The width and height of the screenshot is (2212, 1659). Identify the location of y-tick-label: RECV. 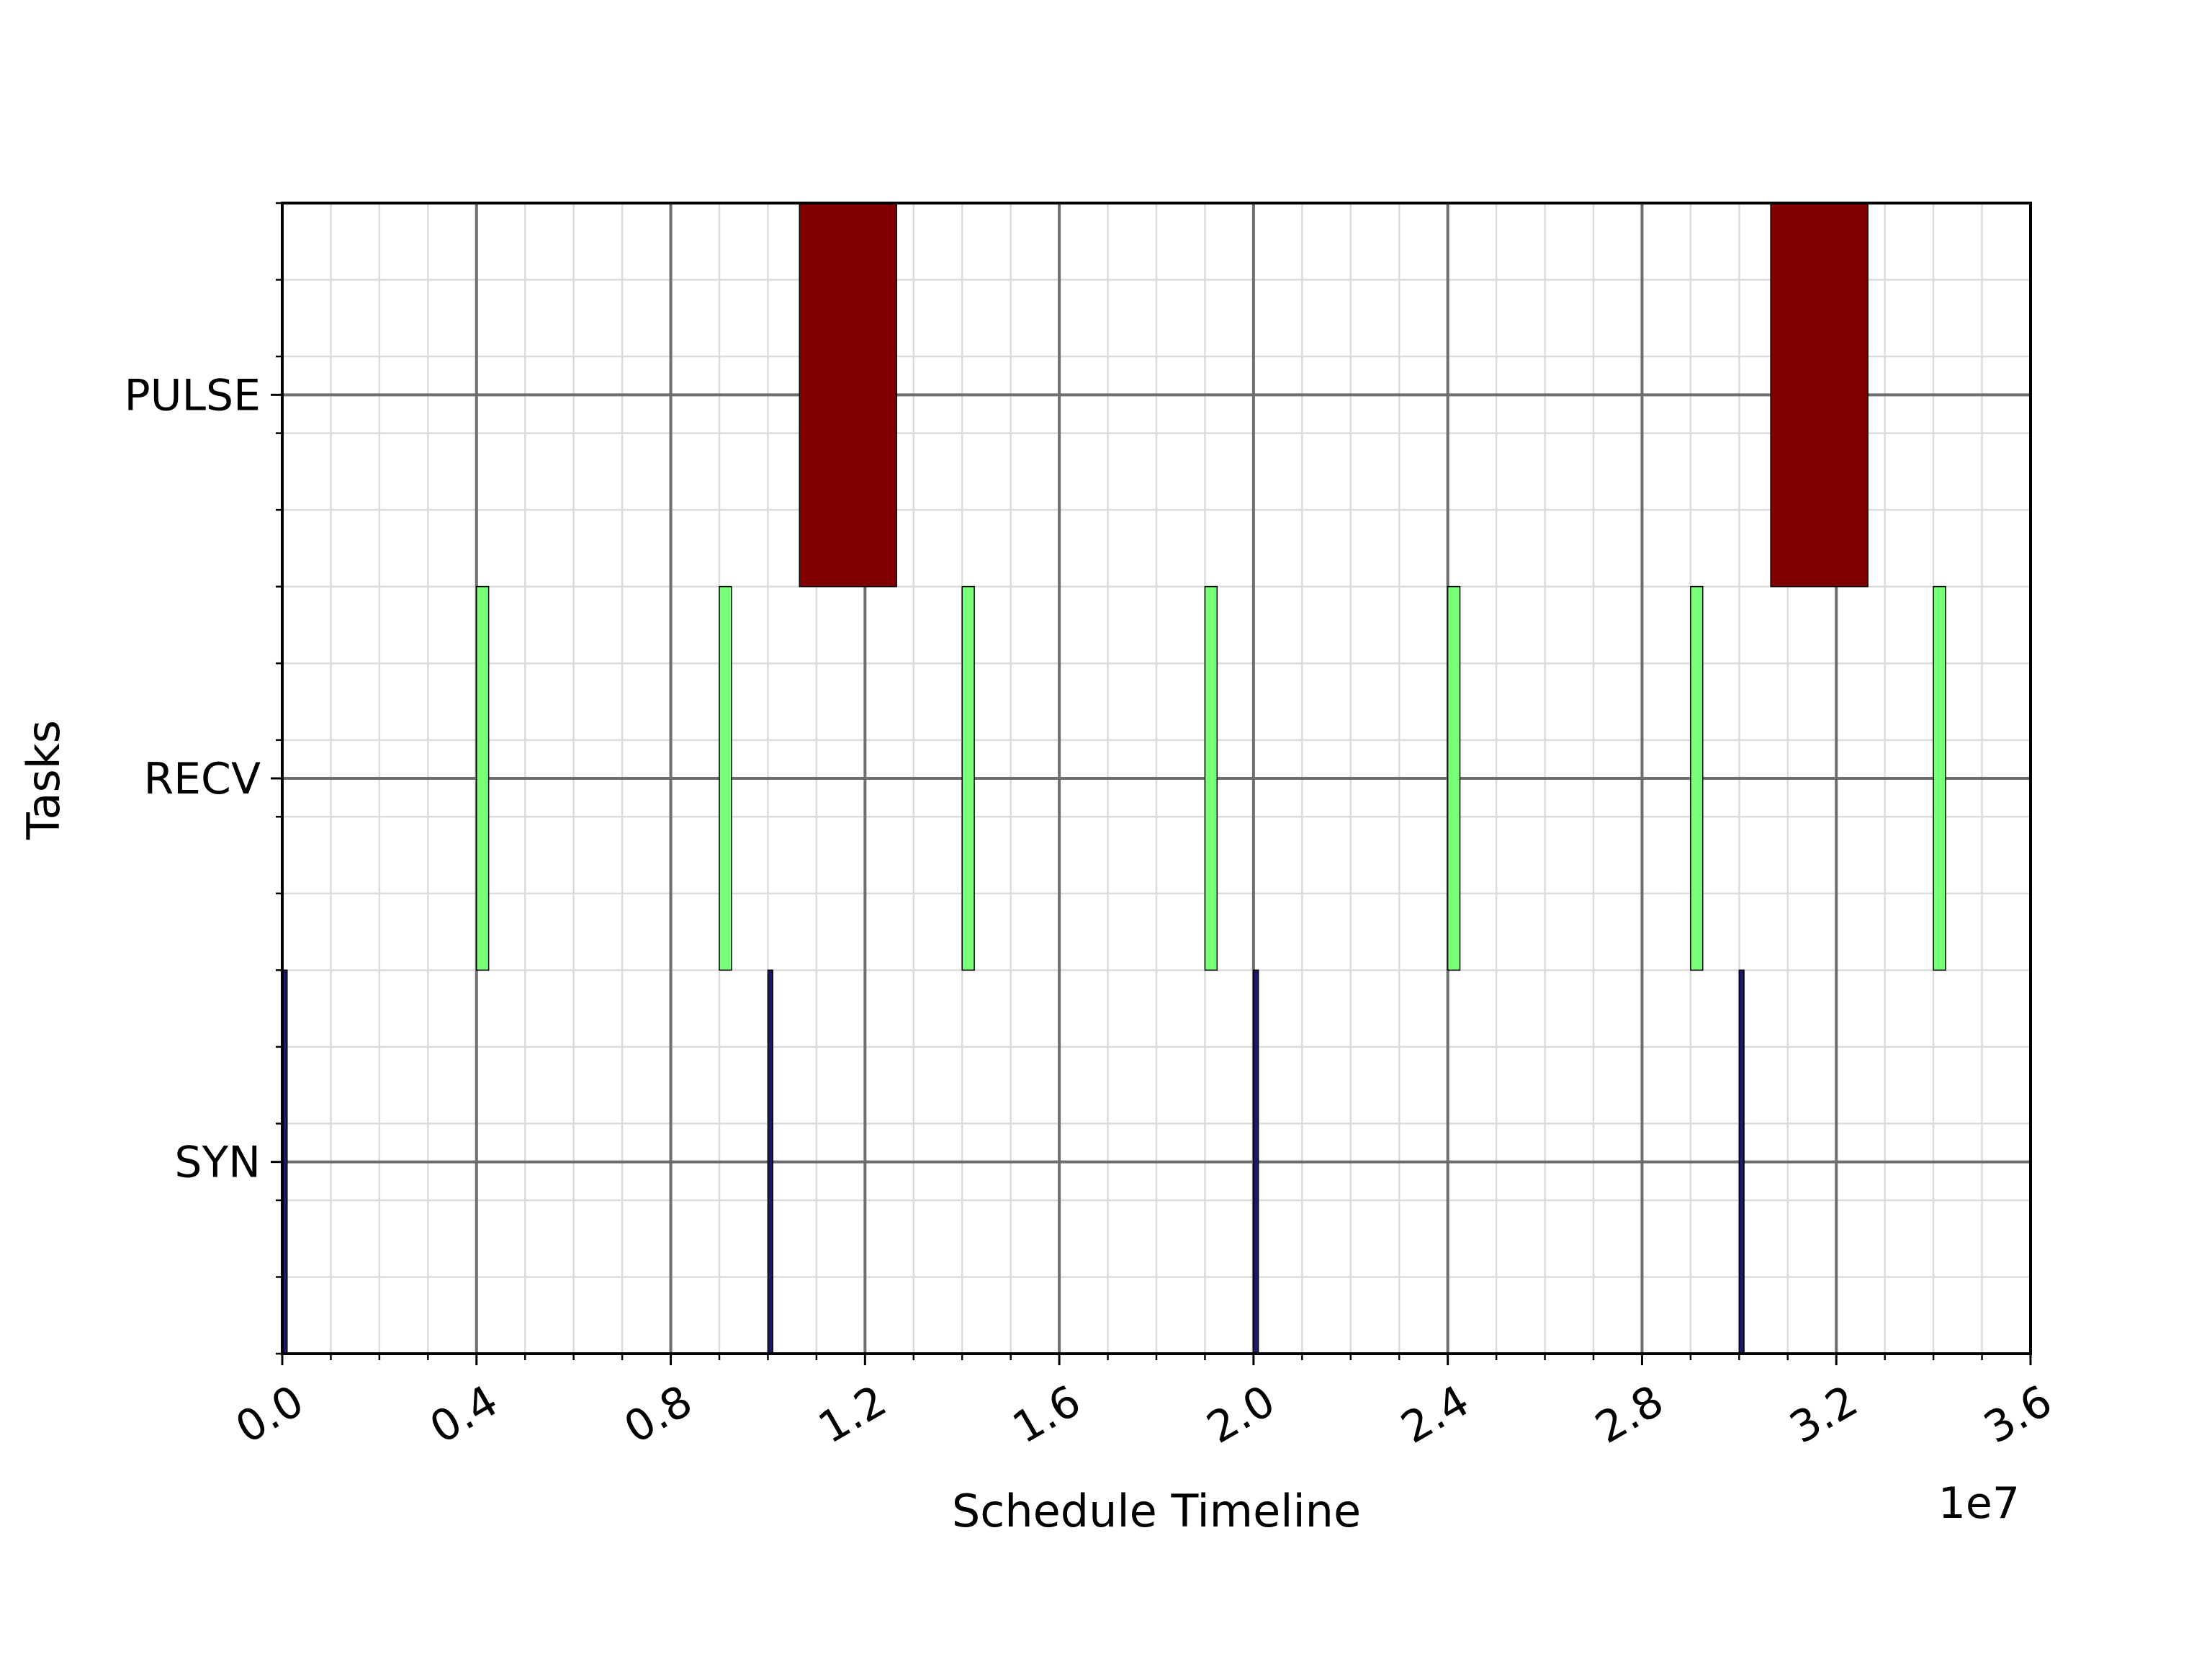
(202, 779).